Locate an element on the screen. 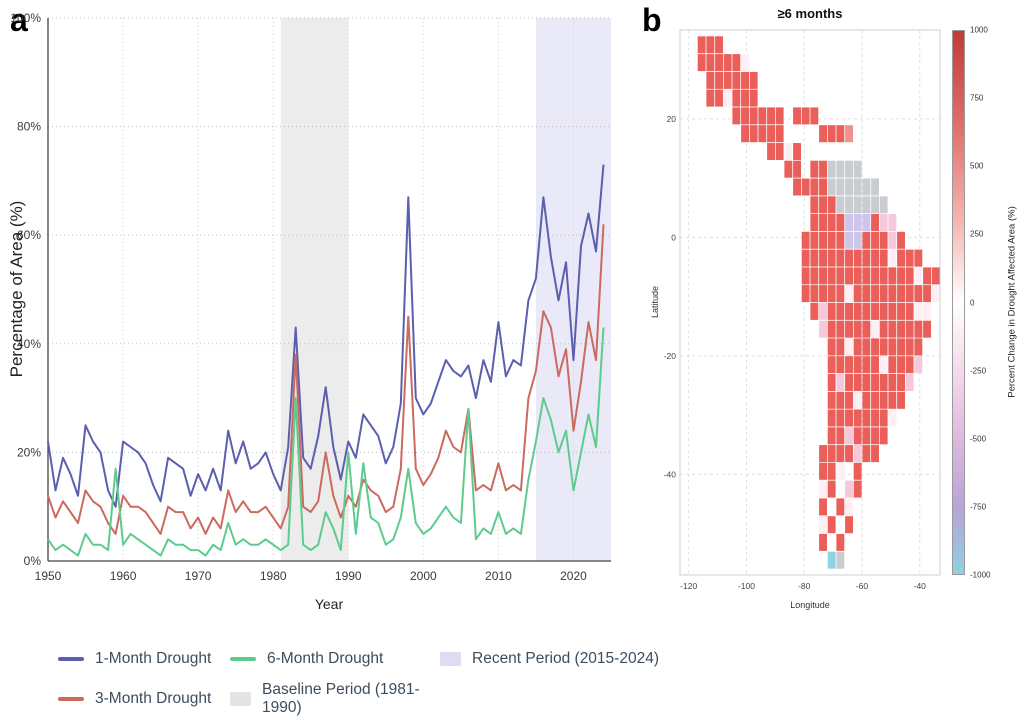 The image size is (1024, 720). x-tick-label: 1960 is located at coordinates (123, 576).